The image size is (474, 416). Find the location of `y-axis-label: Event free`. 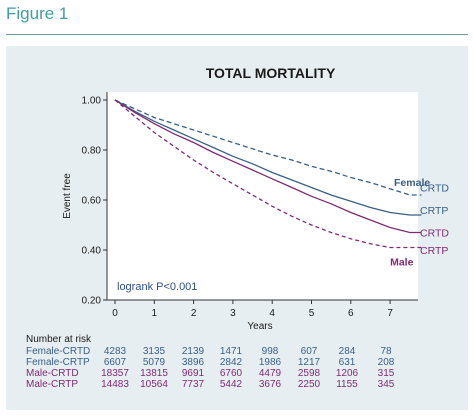

y-axis-label: Event free is located at coordinates (67, 196).